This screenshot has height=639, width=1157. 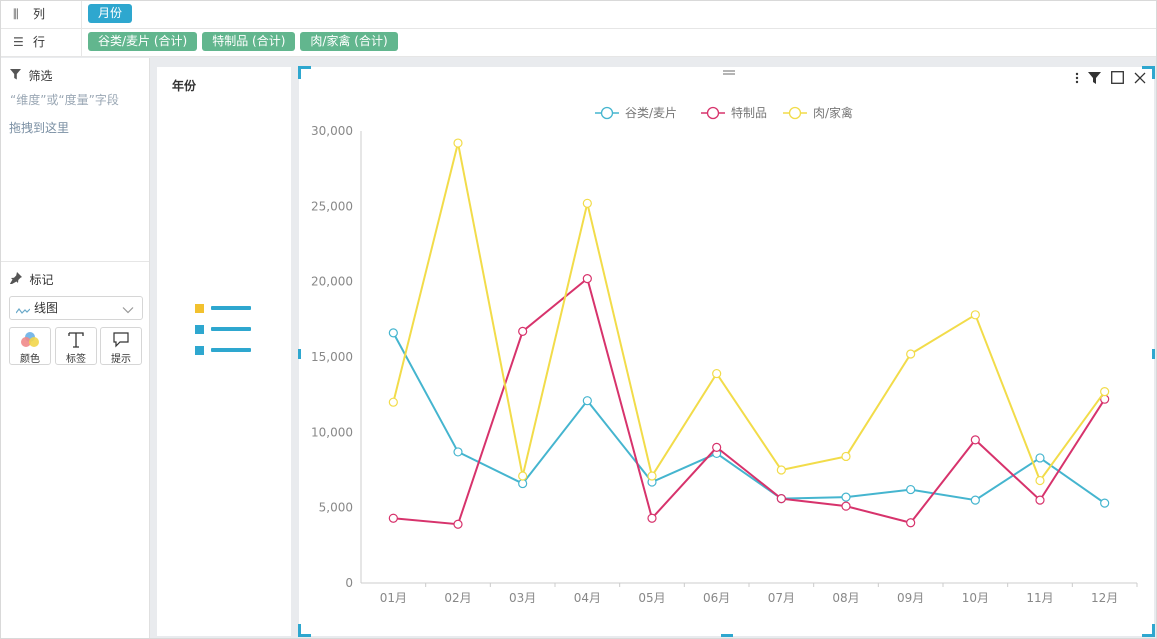 What do you see at coordinates (1039, 598) in the screenshot?
I see `x-tick-label: 11月` at bounding box center [1039, 598].